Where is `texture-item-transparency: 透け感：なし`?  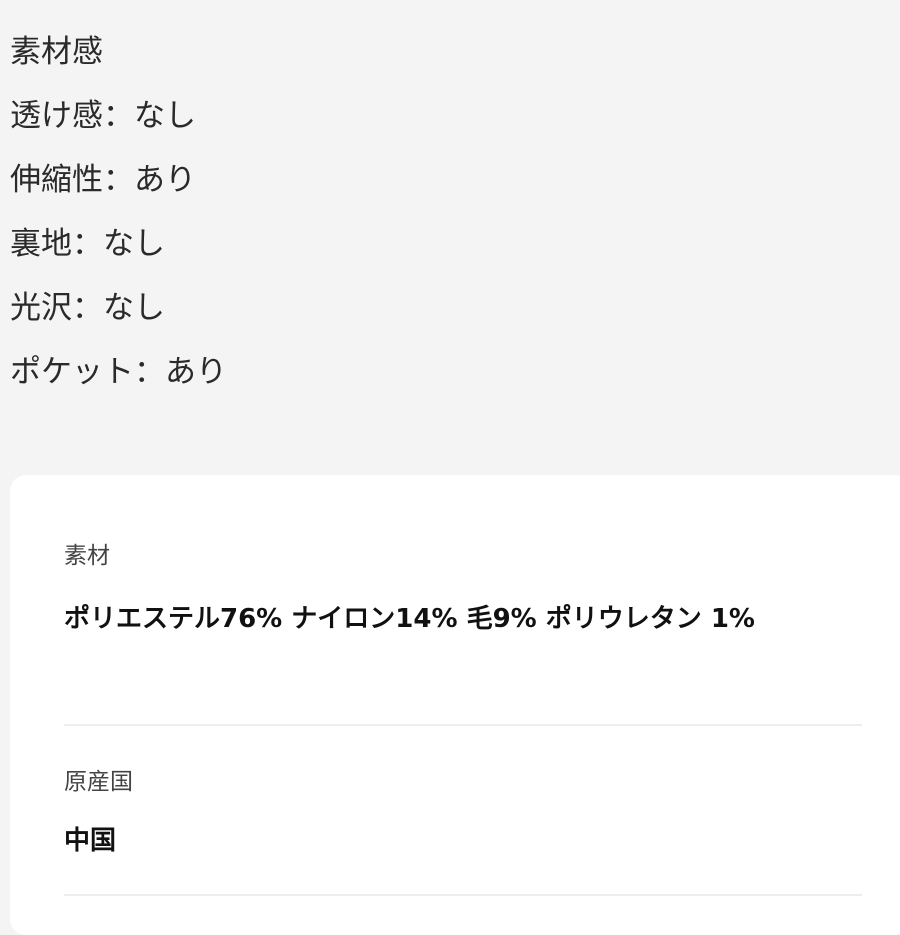 texture-item-transparency: 透け感：なし is located at coordinates (103, 116).